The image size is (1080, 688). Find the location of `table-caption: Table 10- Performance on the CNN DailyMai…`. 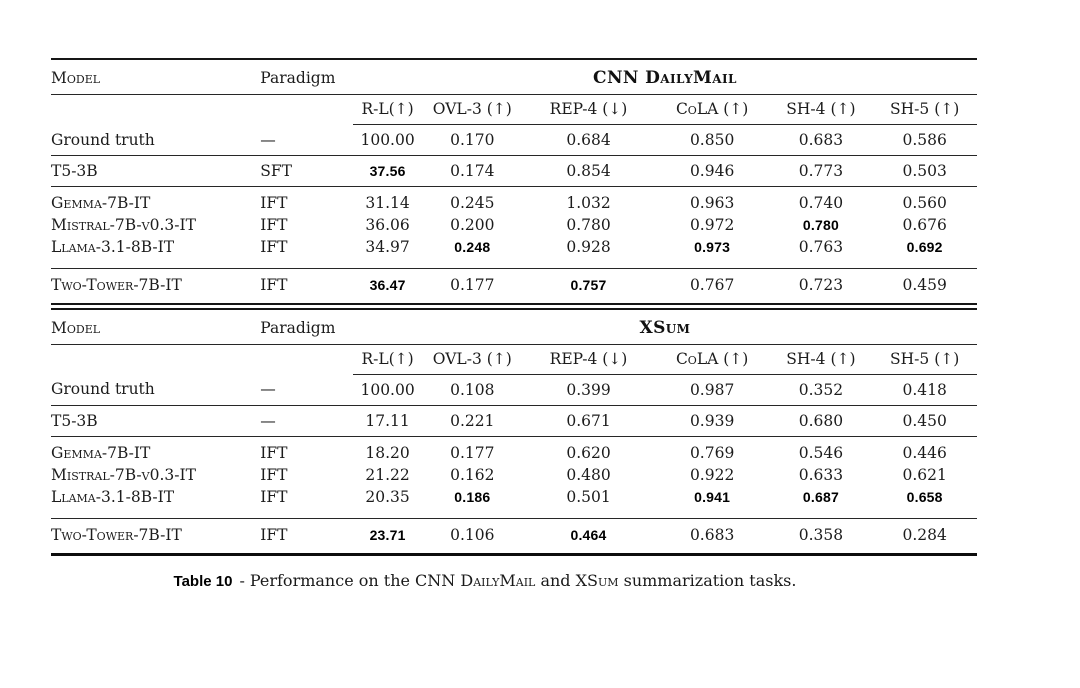

table-caption: Table 10- Performance on the CNN DailyMai… is located at coordinates (540, 580).